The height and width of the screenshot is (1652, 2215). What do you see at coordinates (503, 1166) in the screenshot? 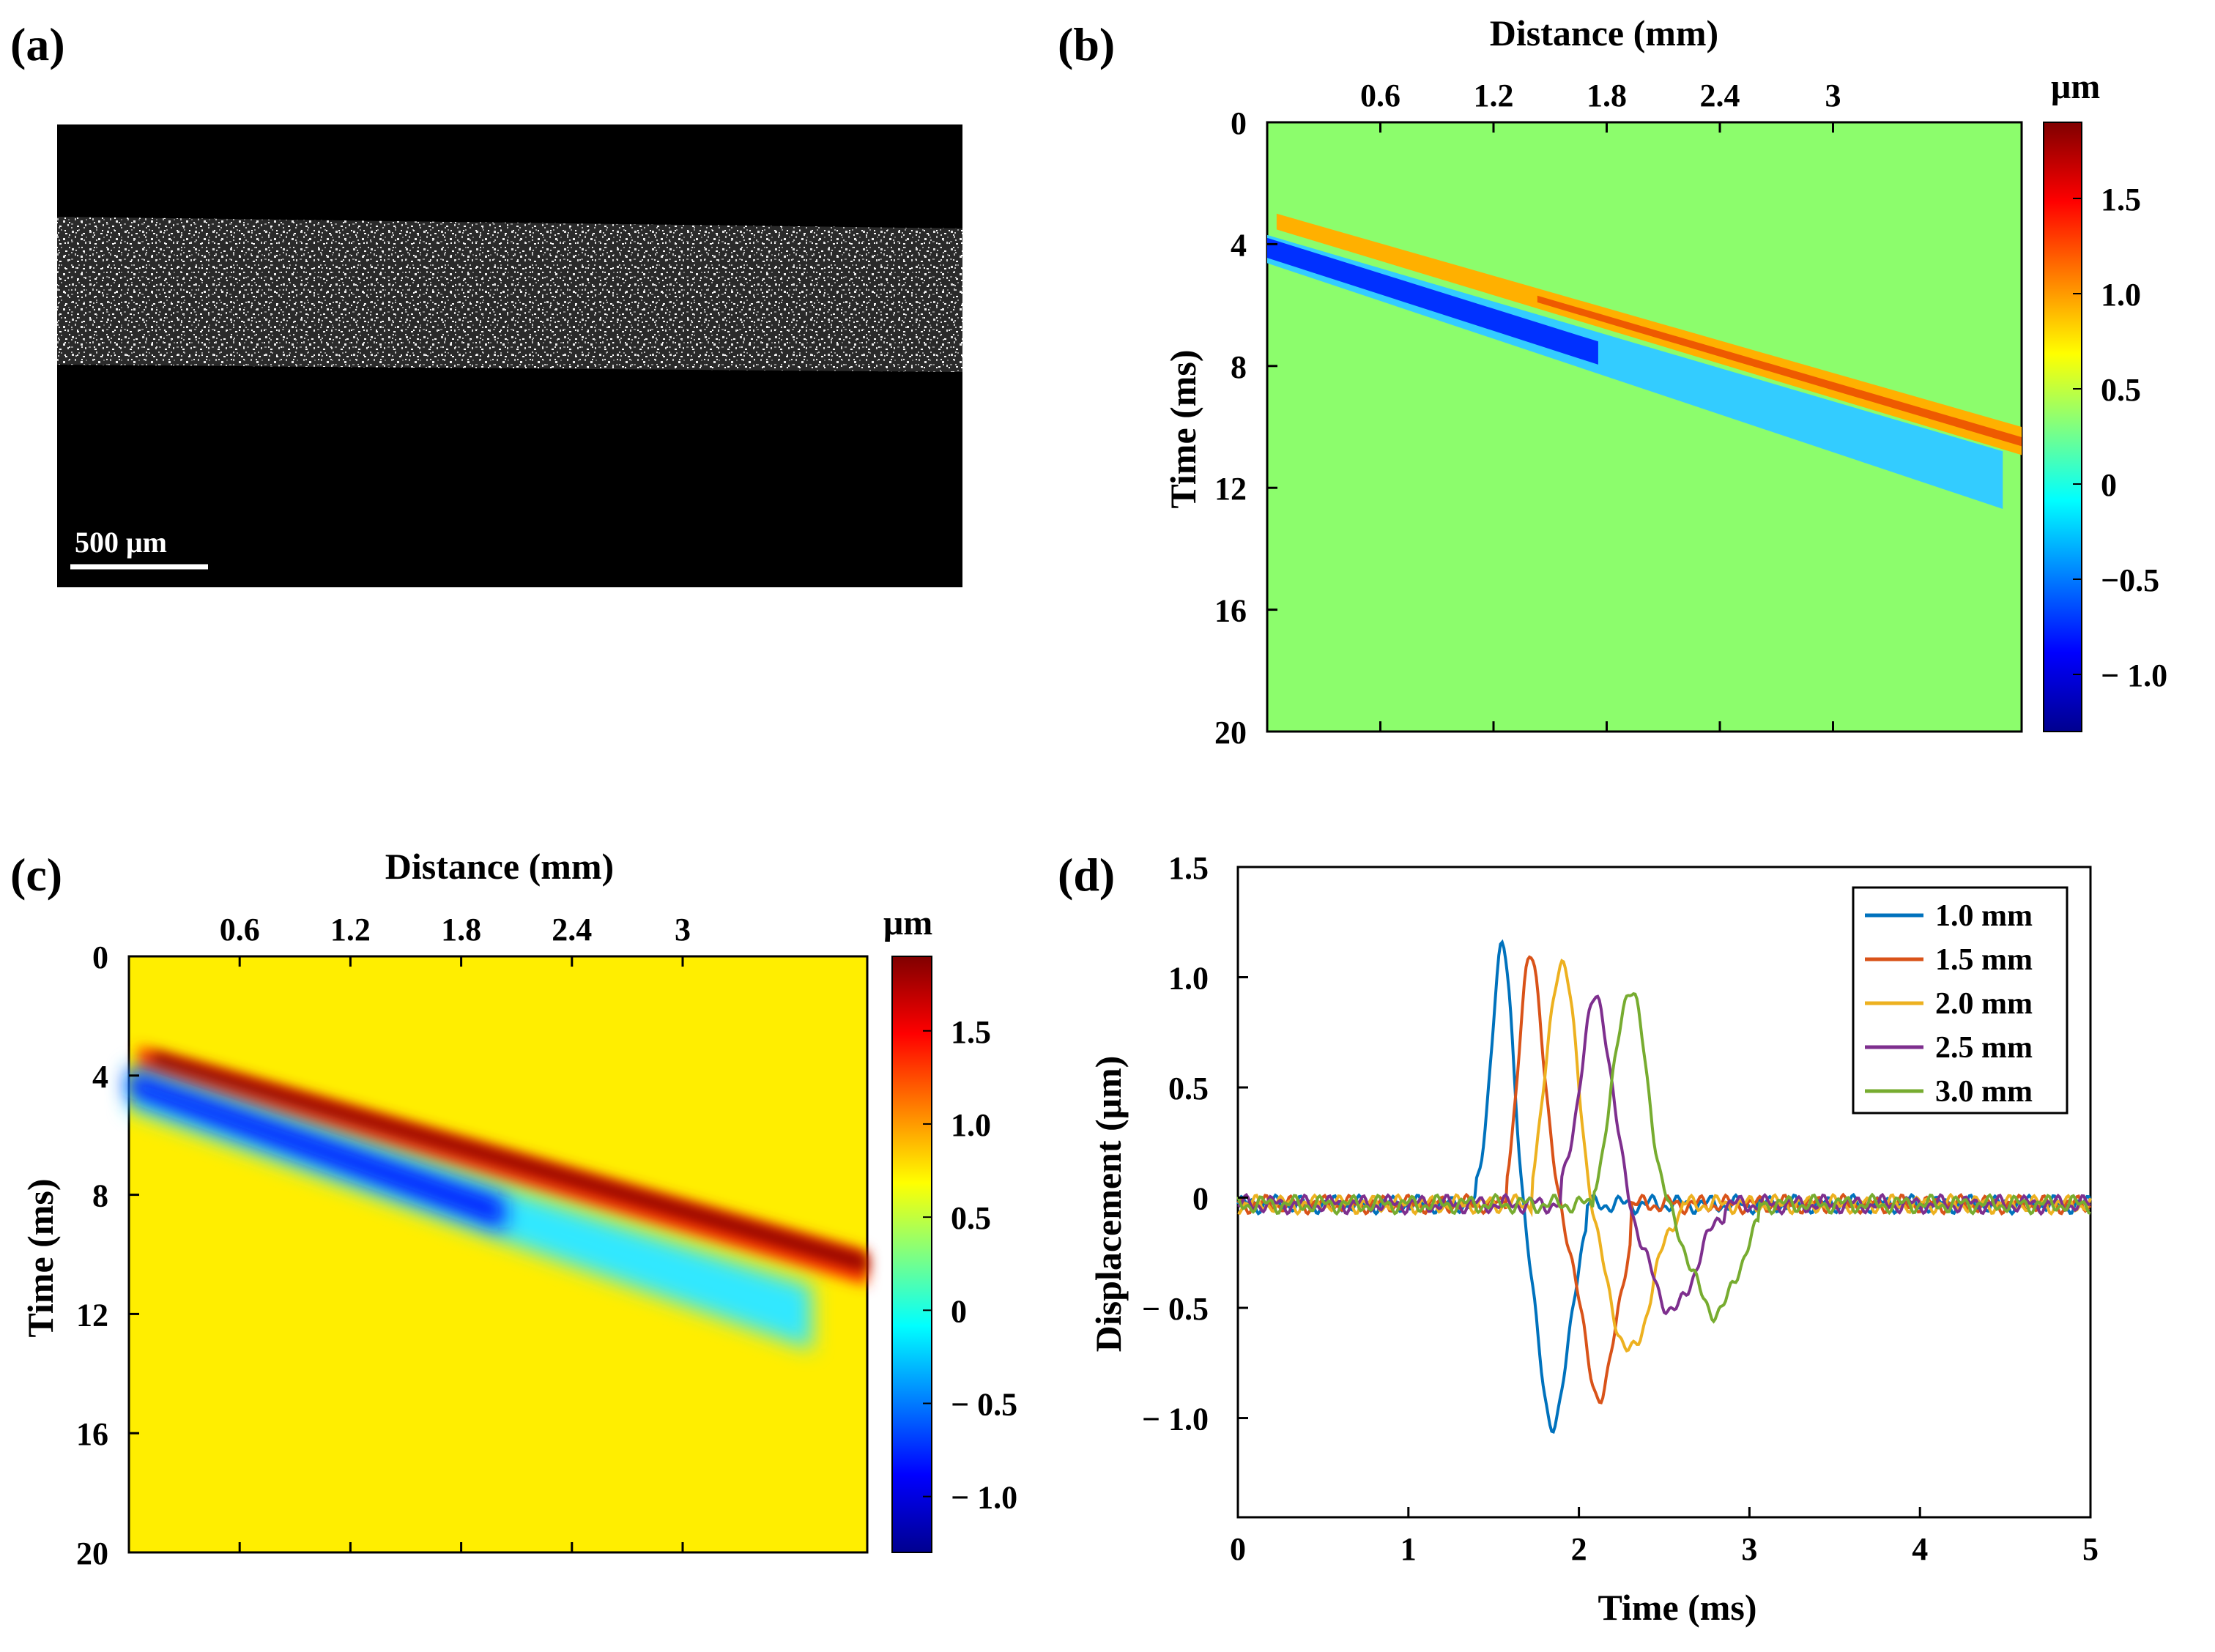
I see `c-wave-band-positive` at bounding box center [503, 1166].